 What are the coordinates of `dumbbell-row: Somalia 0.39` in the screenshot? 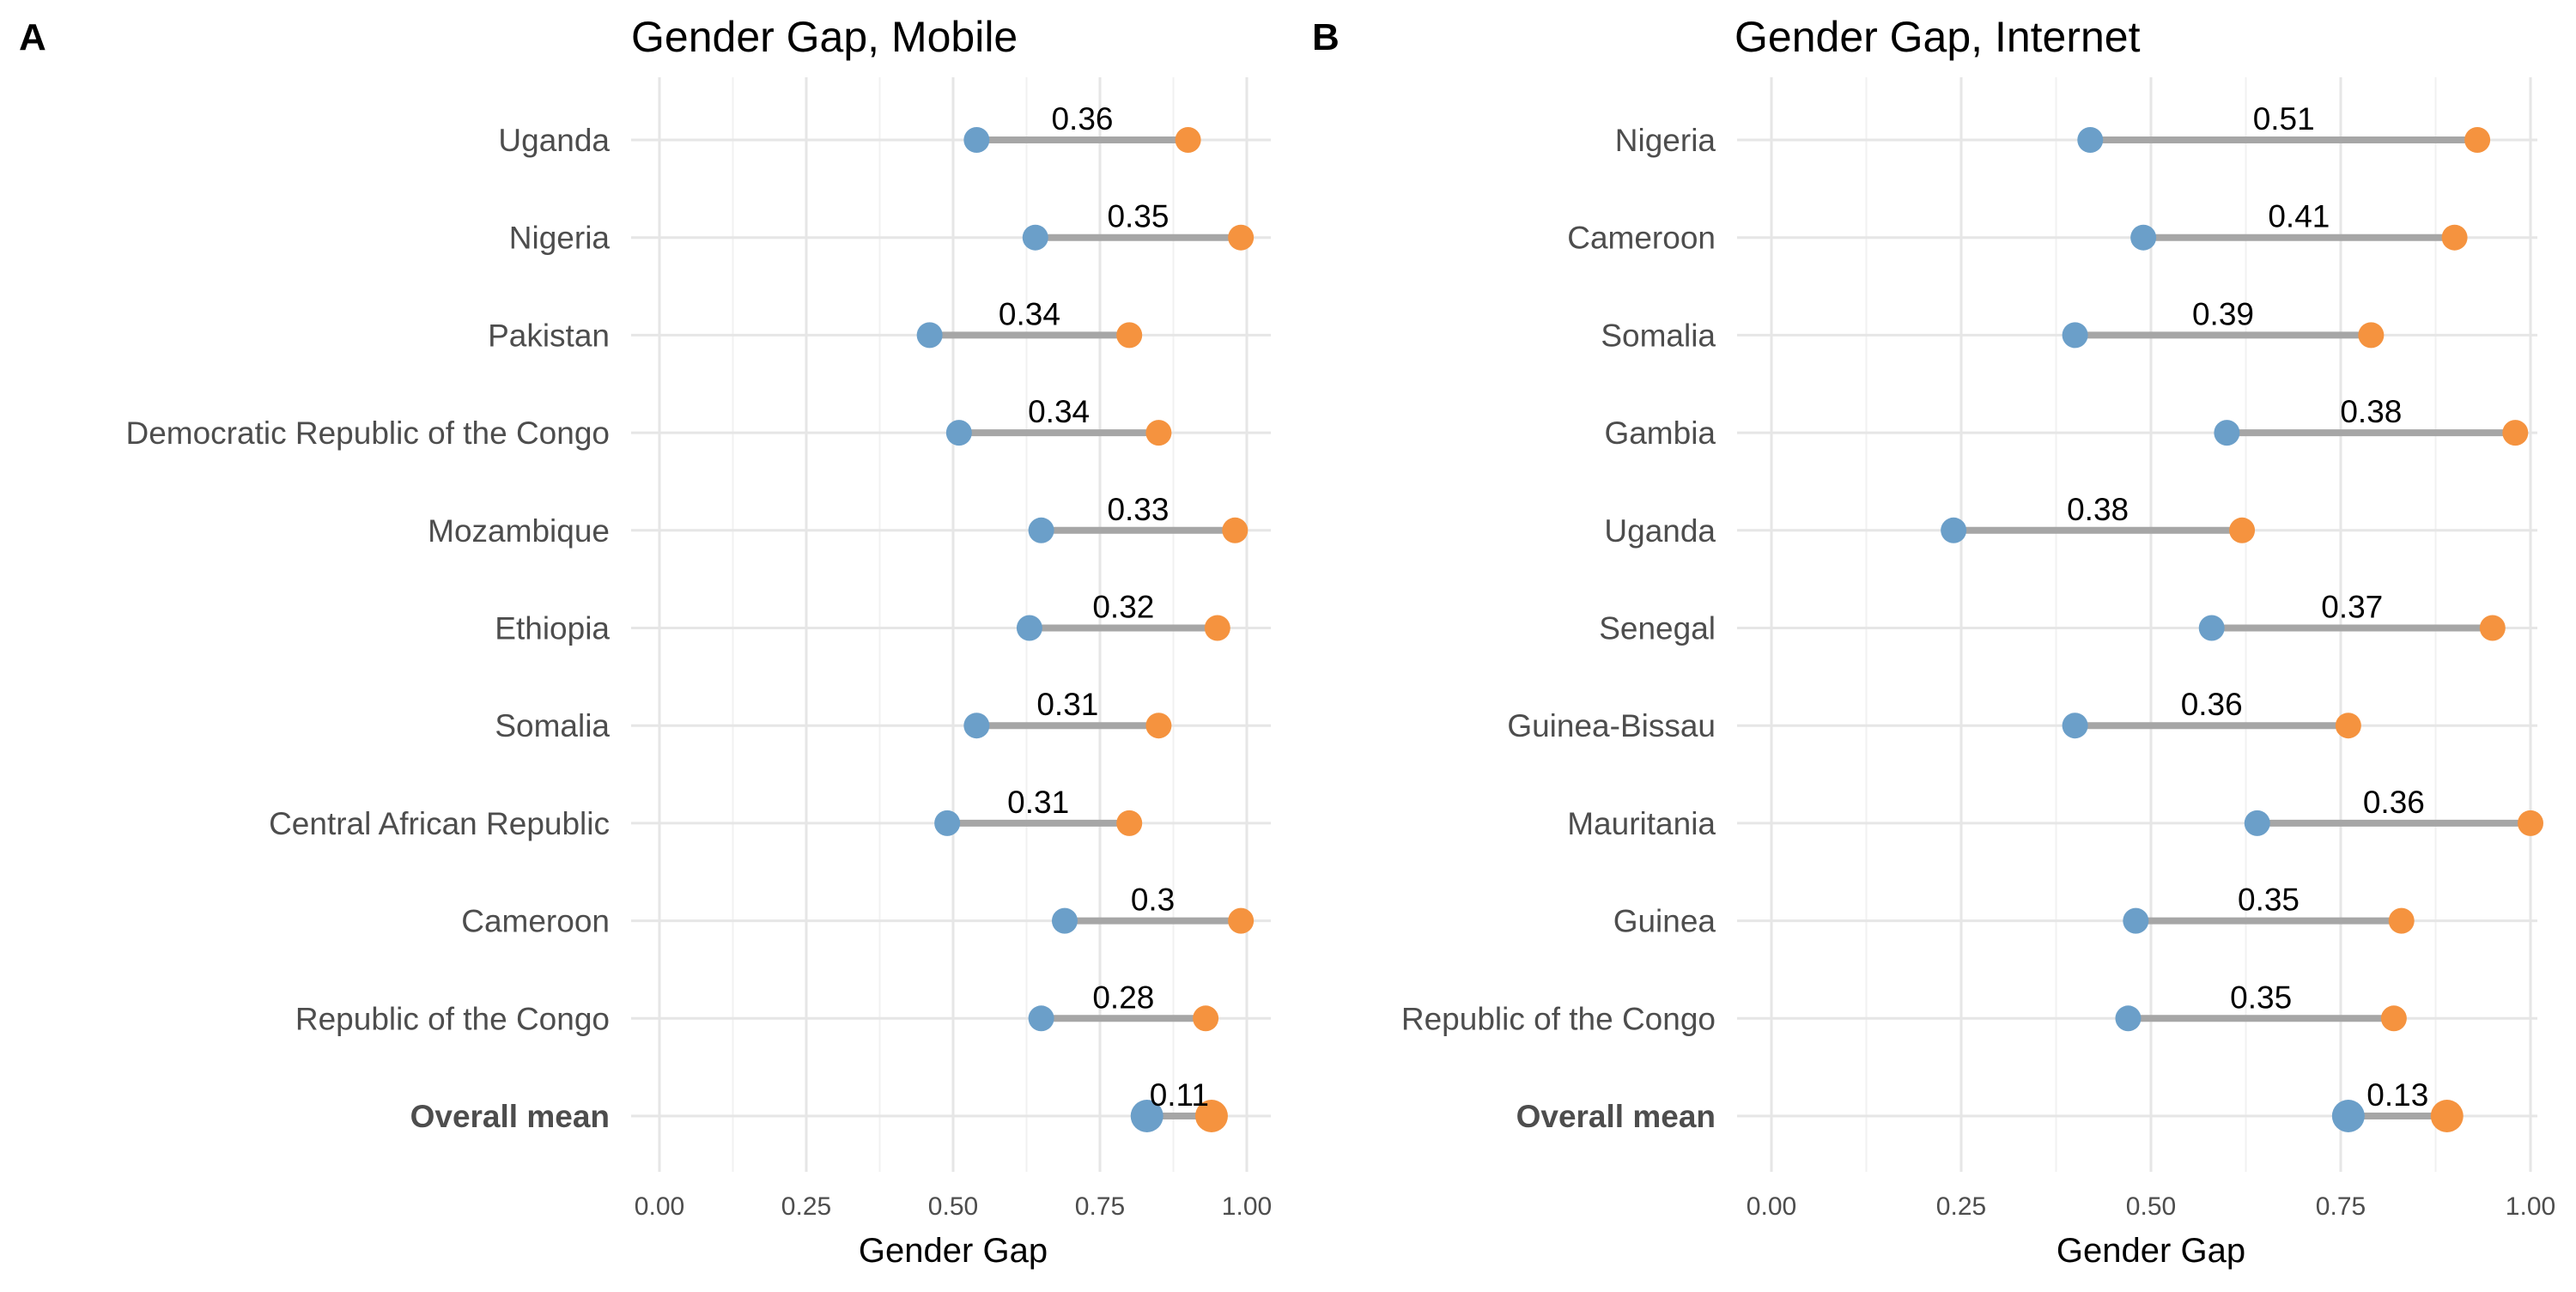 It's located at (1993, 324).